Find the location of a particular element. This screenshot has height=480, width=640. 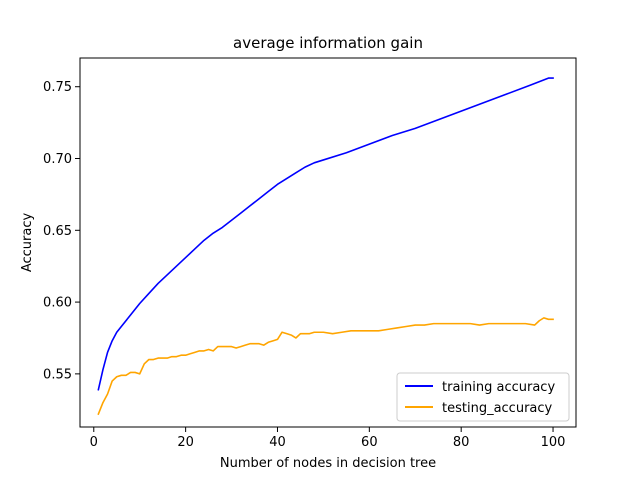

y-axis-label: Accuracy is located at coordinates (27, 243).